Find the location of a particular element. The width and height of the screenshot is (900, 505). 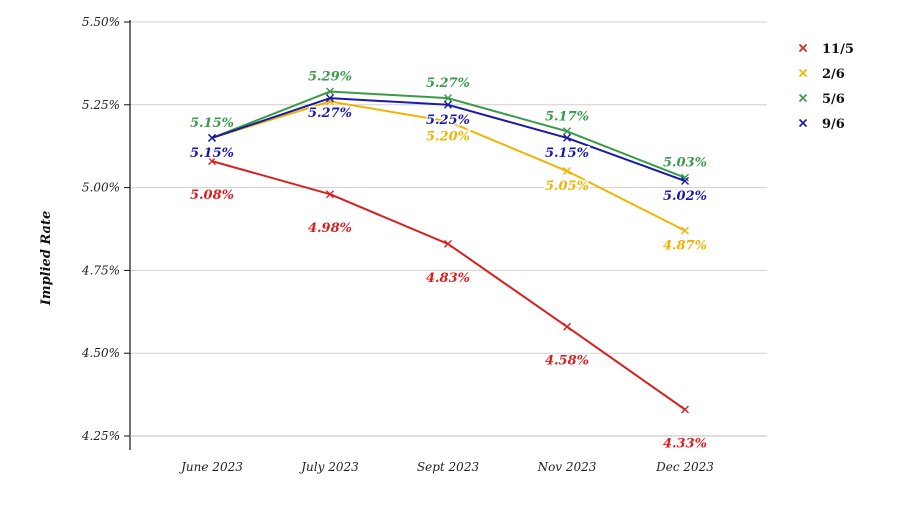

x-tick-label: July 2023 is located at coordinates (328, 467).